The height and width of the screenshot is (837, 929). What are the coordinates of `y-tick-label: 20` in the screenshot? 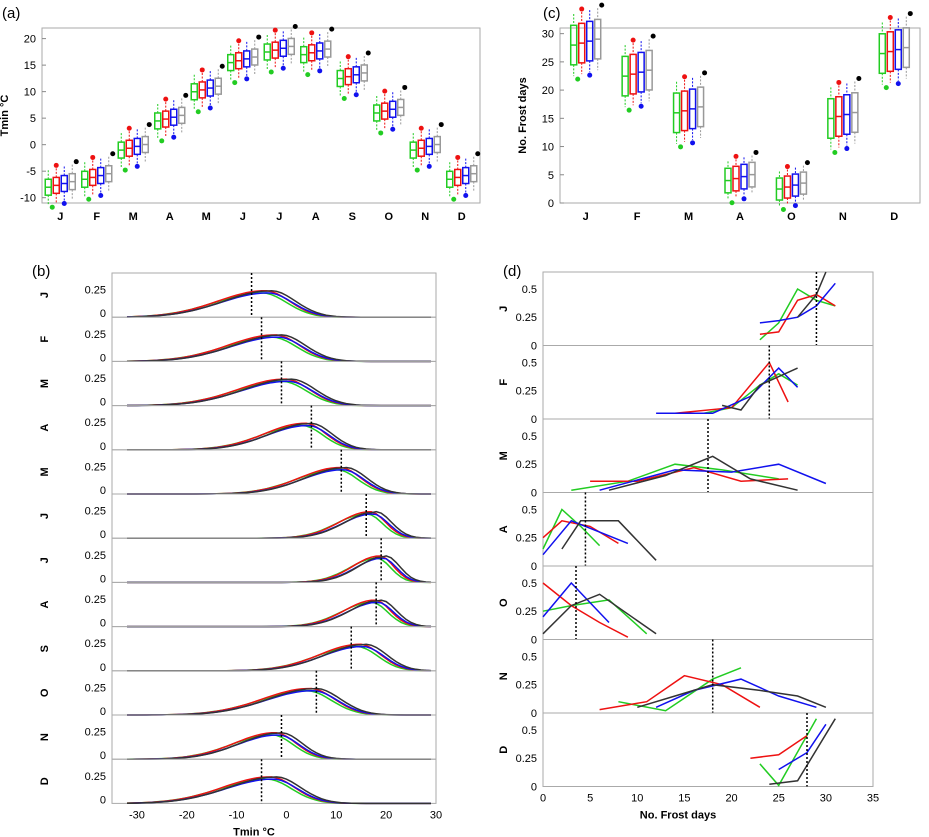 It's located at (548, 91).